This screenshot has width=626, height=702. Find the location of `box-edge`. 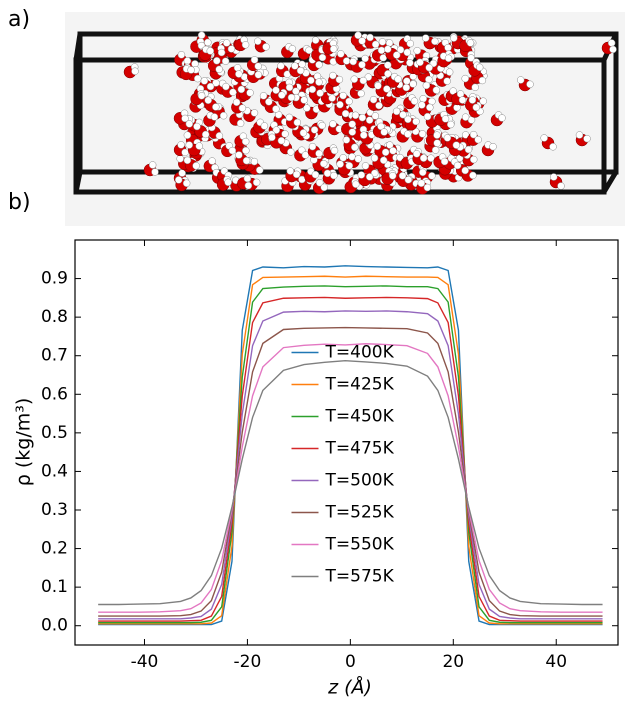

box-edge is located at coordinates (610, 182).